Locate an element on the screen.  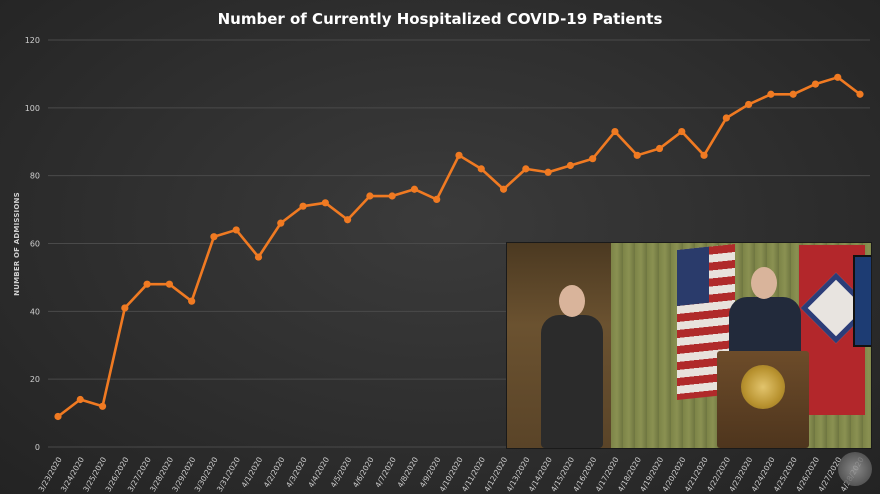
y-tick-label: 0 is located at coordinates (37, 447).